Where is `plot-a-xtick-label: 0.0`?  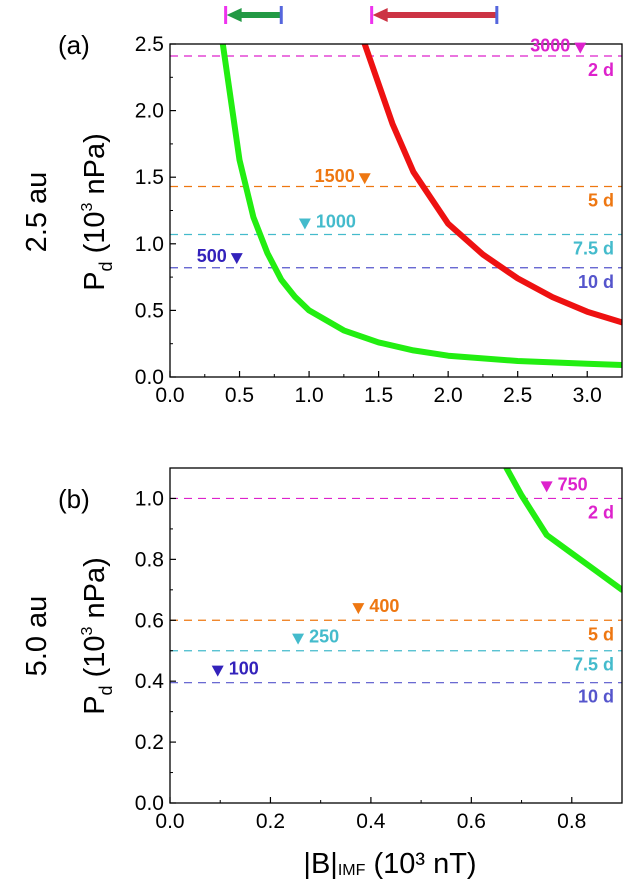
plot-a-xtick-label: 0.0 is located at coordinates (169, 395).